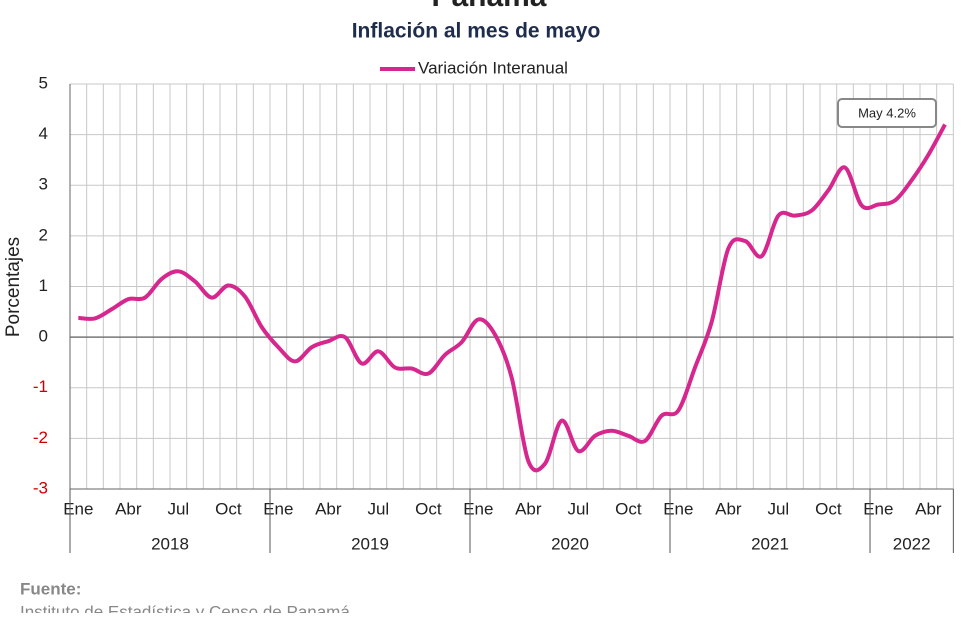 The height and width of the screenshot is (618, 978). I want to click on y-tick-label: -1, so click(40, 386).